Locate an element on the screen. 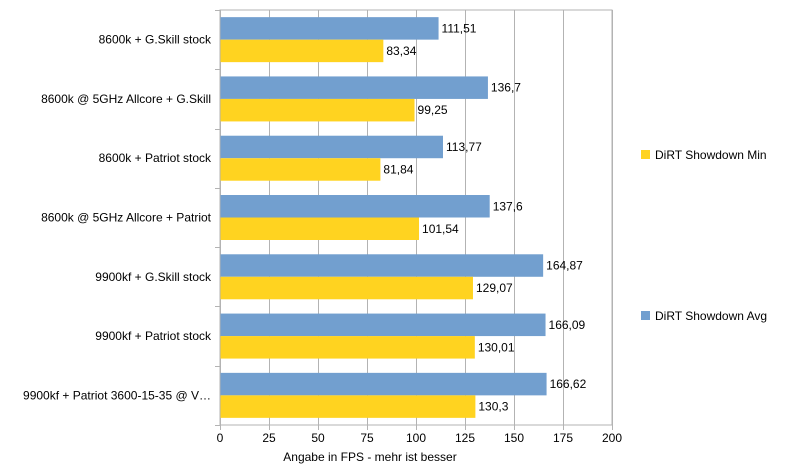 The width and height of the screenshot is (795, 469). bar-value-label: 129,07 is located at coordinates (494, 288).